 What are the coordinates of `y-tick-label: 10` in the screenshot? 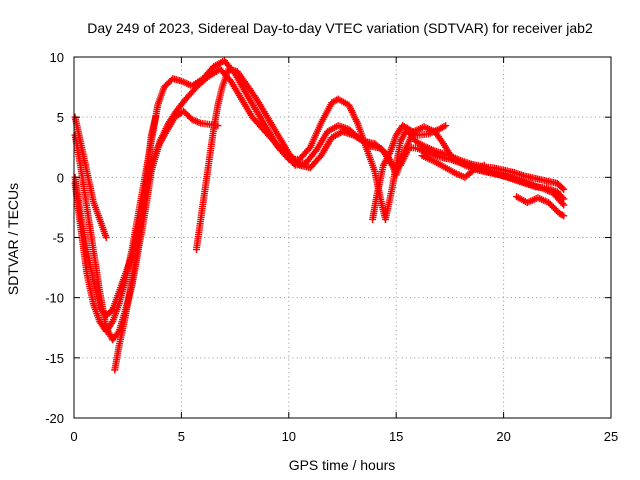 It's located at (57, 57).